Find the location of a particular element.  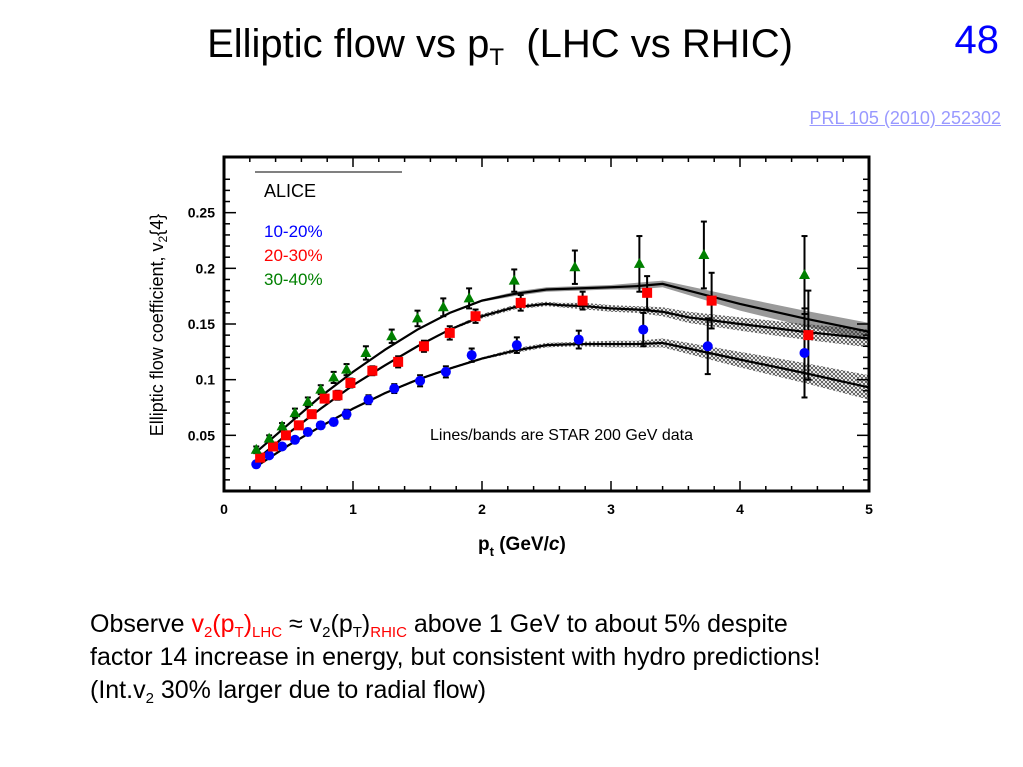

caption-line-3: (Int.v2 30% larger due to radial flow) is located at coordinates (288, 691).